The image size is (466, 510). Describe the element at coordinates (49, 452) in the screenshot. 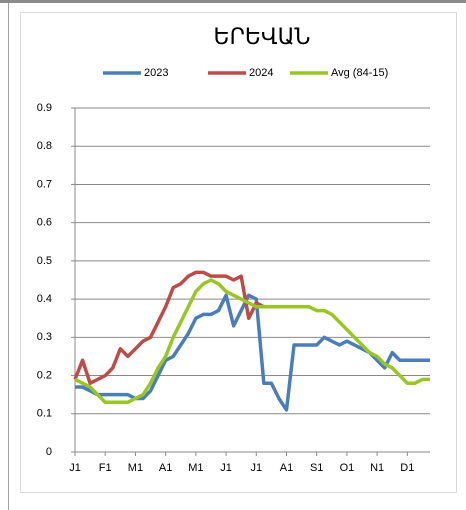

I see `y-tick-label: 0` at that location.